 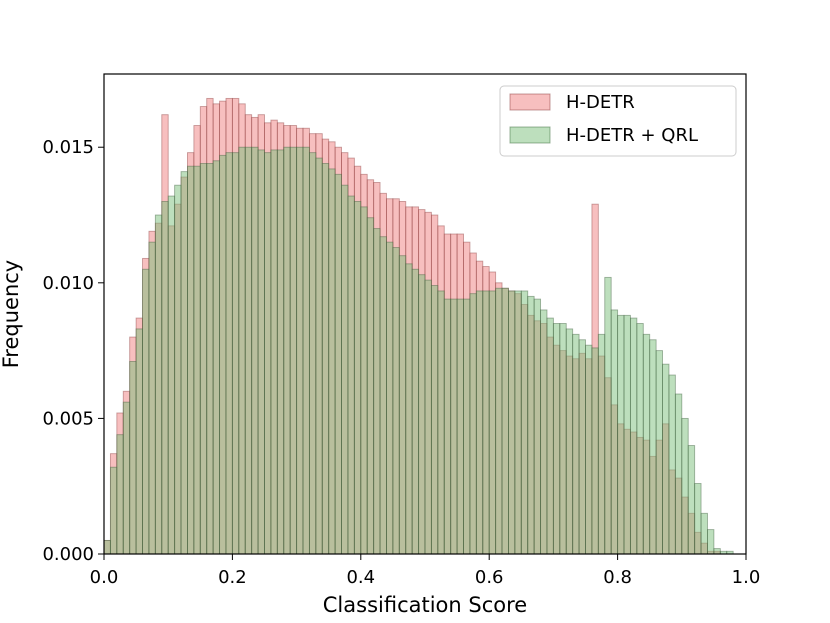 I want to click on legend-swatch-h-detr, so click(x=530, y=102).